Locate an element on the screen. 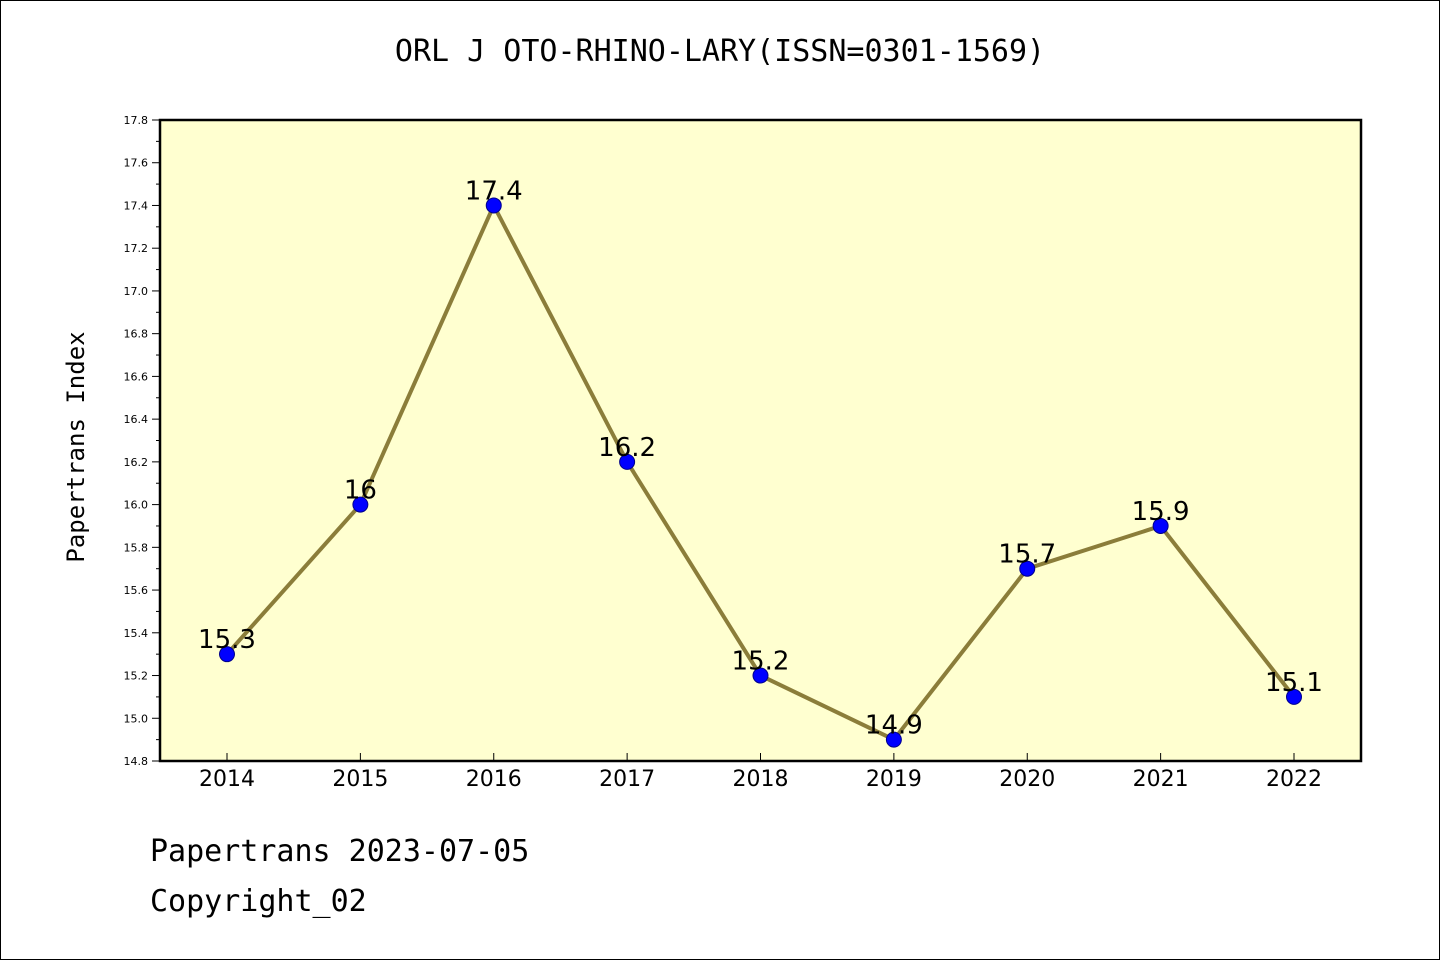 This screenshot has height=960, width=1440. data-label-2017: 16.2 is located at coordinates (627, 448).